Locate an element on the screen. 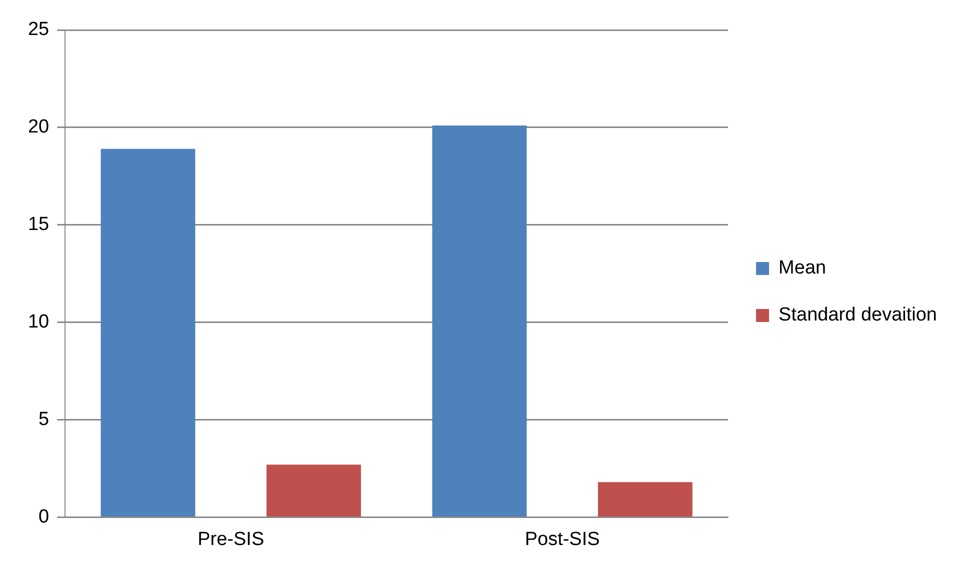 This screenshot has height=579, width=957. x-tick-label: Pre-SIS is located at coordinates (231, 539).